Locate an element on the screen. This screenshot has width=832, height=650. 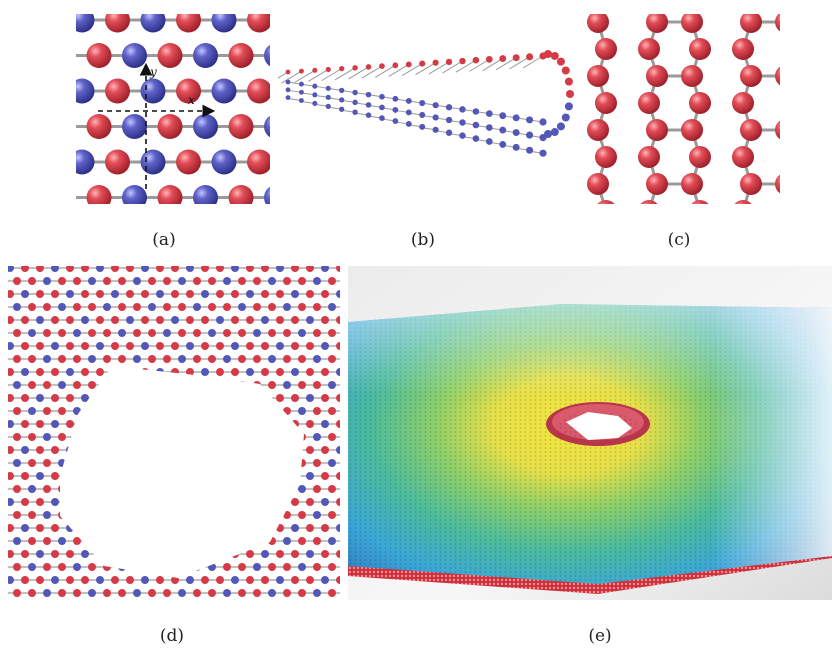
panel-a-bilayer-top-view: x y is located at coordinates (173, 109).